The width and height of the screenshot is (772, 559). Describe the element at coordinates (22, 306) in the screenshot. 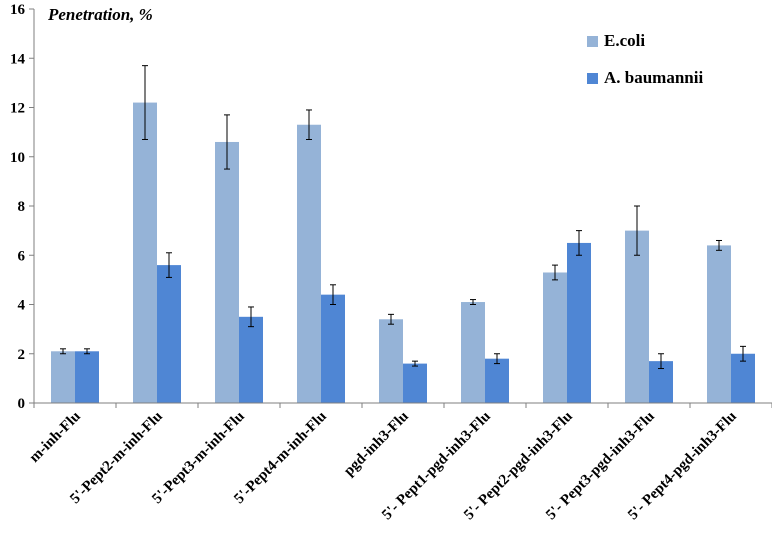

I see `y-tick-label-4: 4` at that location.